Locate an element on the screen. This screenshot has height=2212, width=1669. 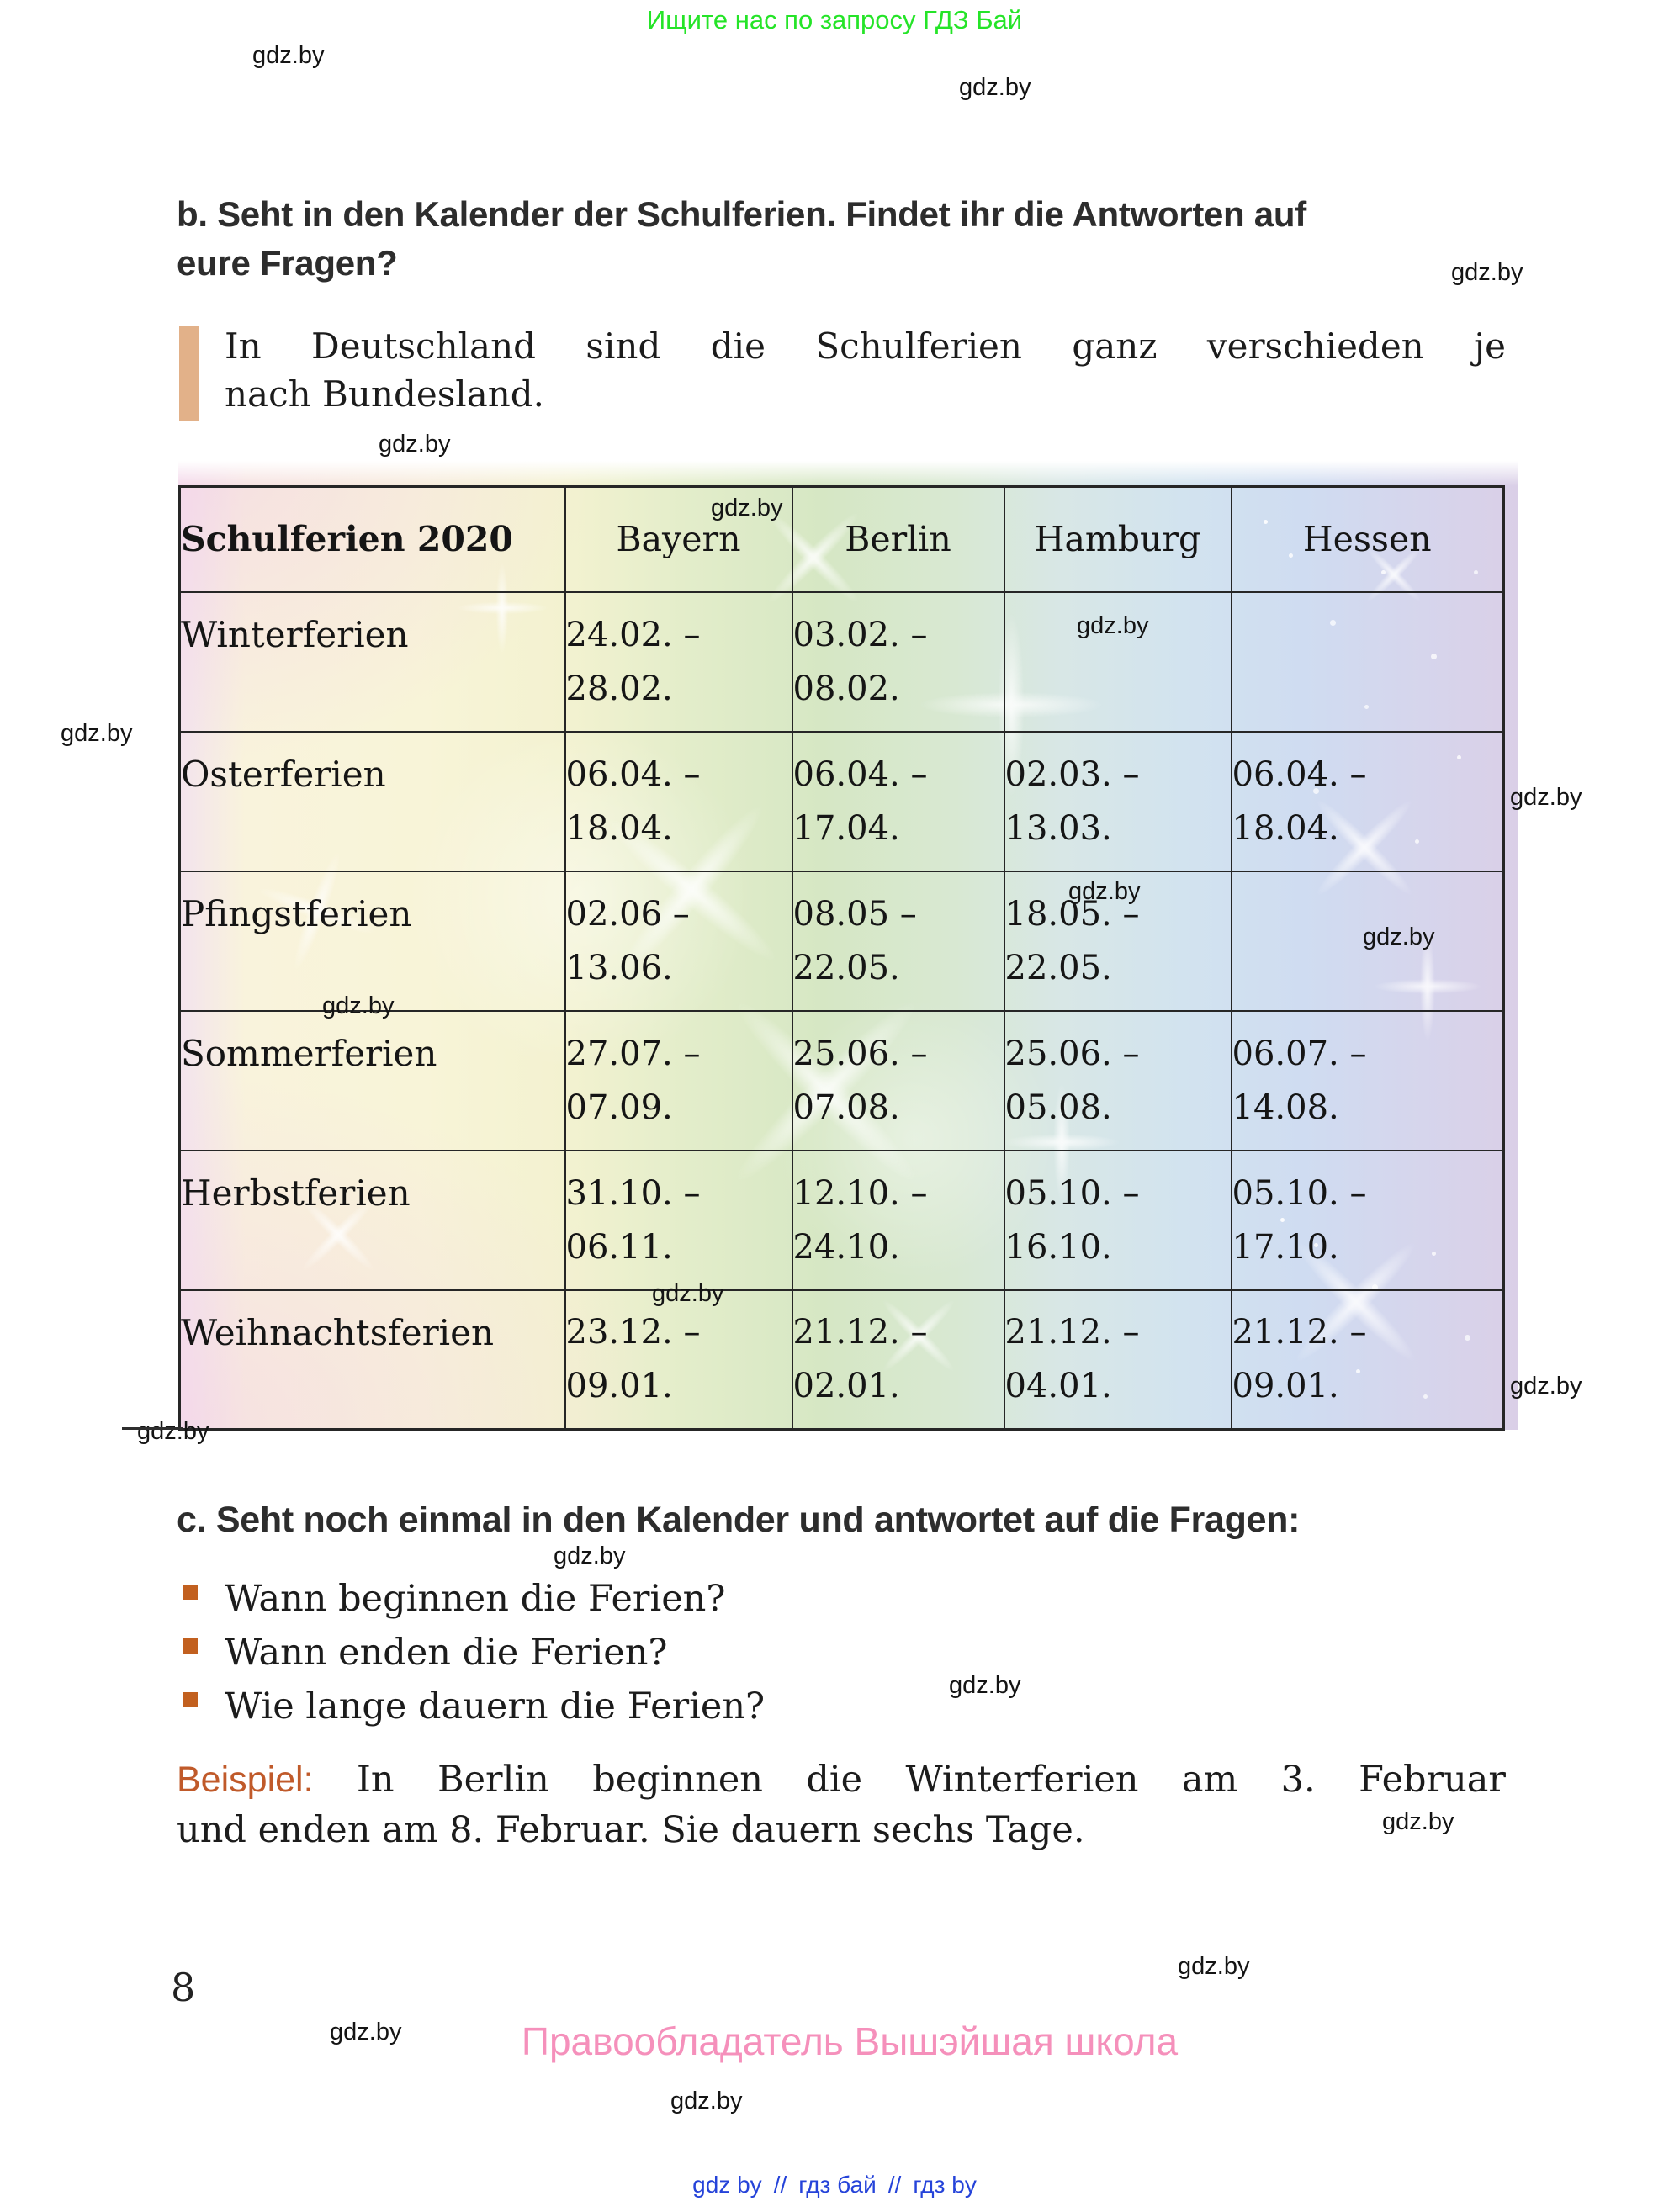
table-cell: 23.12. – 09.01. is located at coordinates (678, 1360).